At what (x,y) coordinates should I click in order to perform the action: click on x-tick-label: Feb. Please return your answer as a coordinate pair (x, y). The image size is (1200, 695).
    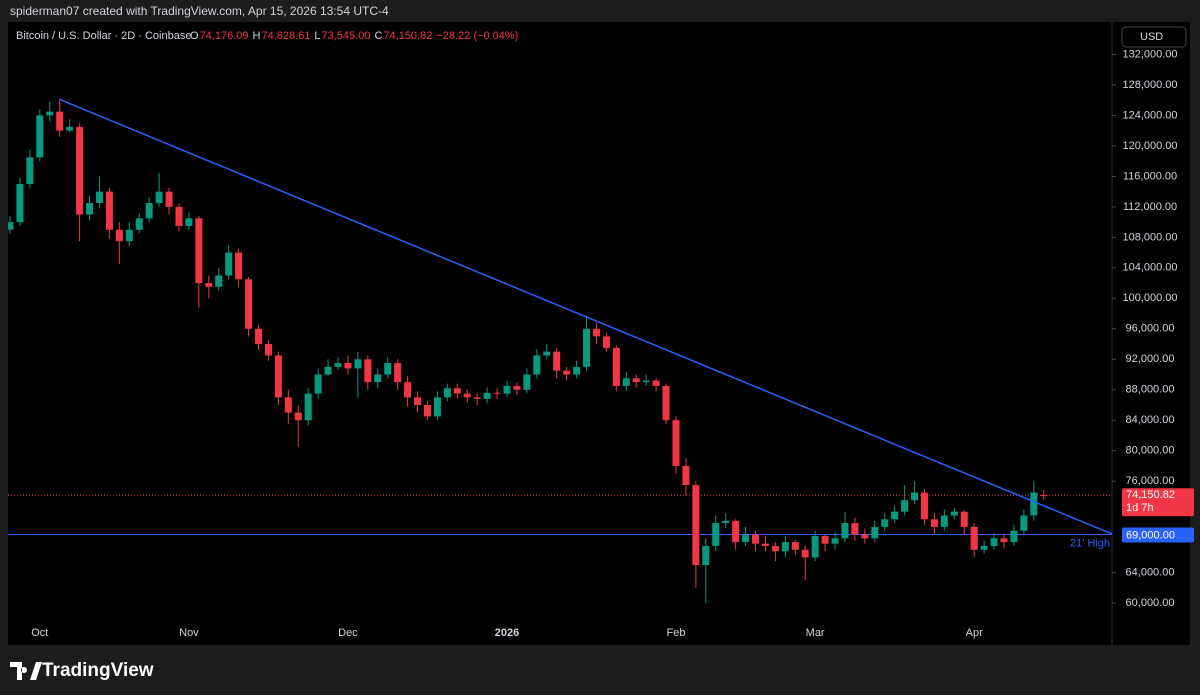
    Looking at the image, I should click on (675, 633).